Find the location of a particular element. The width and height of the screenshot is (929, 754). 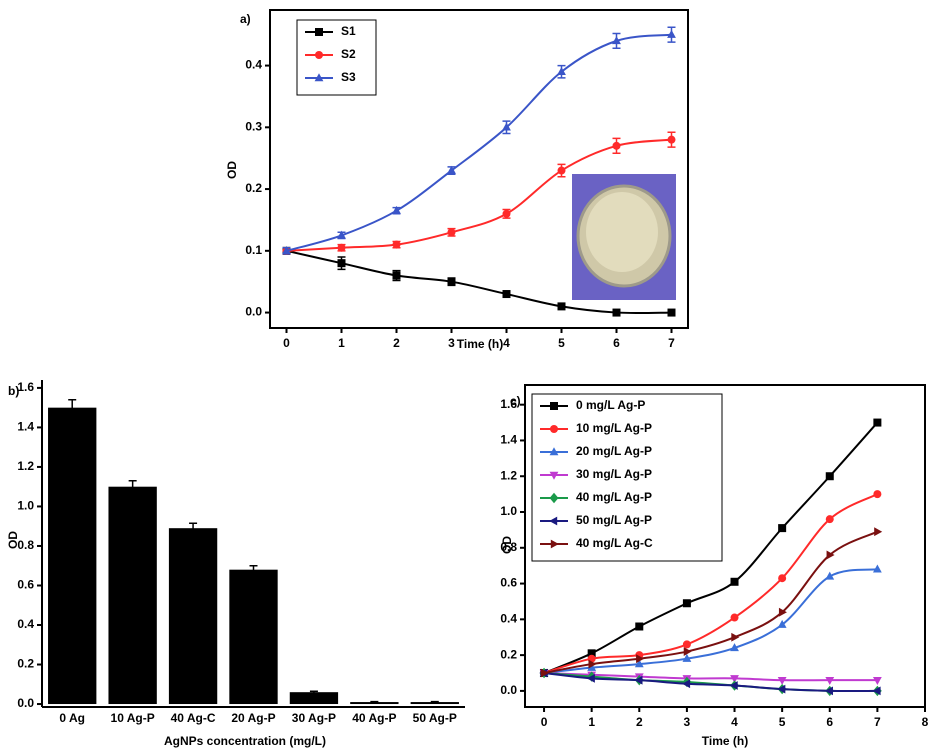

y-tick-label: 0.1 is located at coordinates (253, 250).